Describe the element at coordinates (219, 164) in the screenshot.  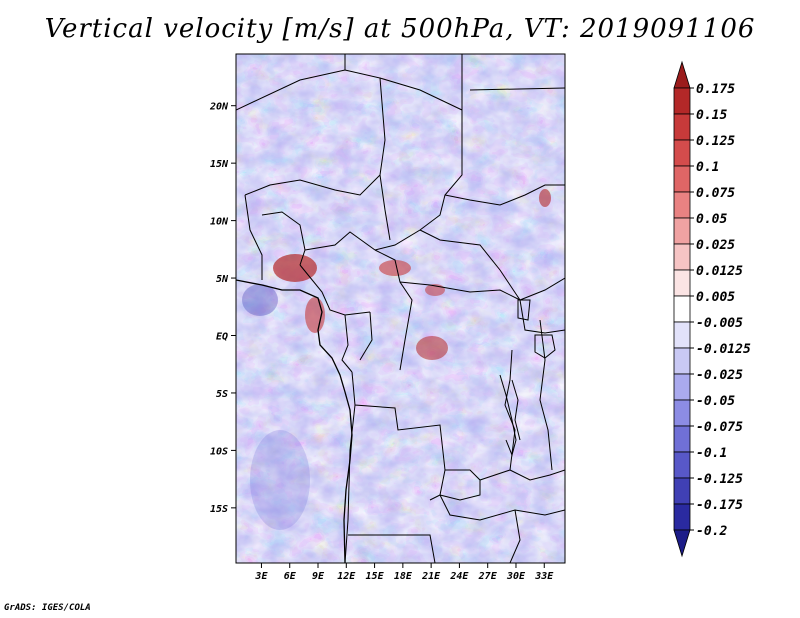
I see `y-tick-label: 15N` at that location.